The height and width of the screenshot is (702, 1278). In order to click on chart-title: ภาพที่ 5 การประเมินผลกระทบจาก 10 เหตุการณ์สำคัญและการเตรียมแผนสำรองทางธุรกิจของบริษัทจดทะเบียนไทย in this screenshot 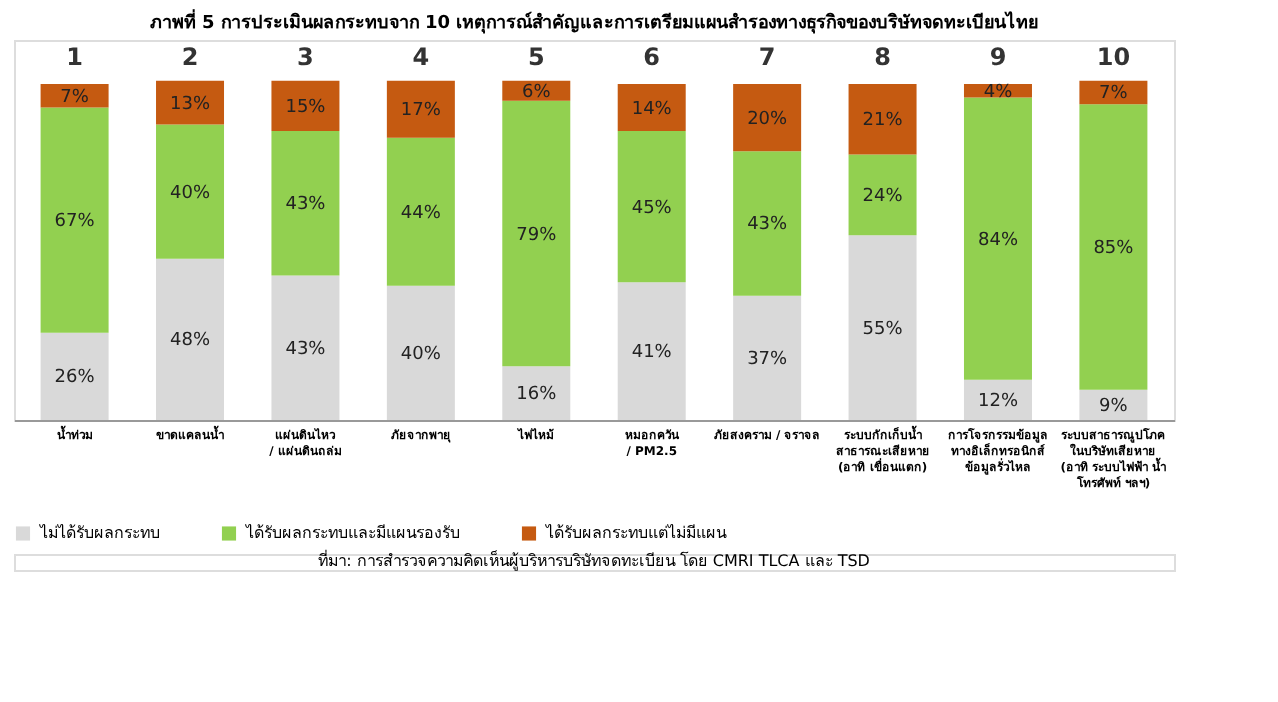, I will do `click(594, 21)`.